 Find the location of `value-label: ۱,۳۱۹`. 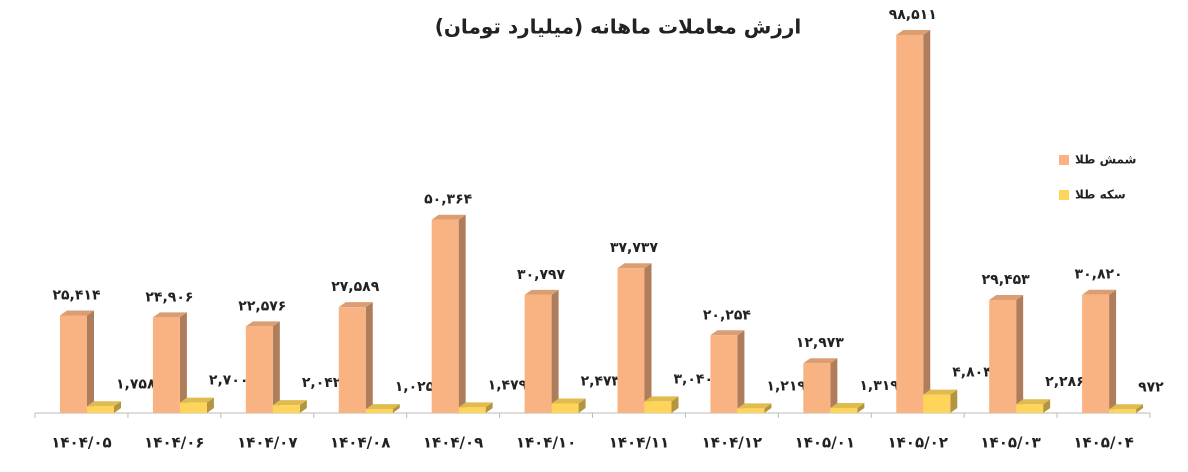

value-label: ۱,۳۱۹ is located at coordinates (879, 386).